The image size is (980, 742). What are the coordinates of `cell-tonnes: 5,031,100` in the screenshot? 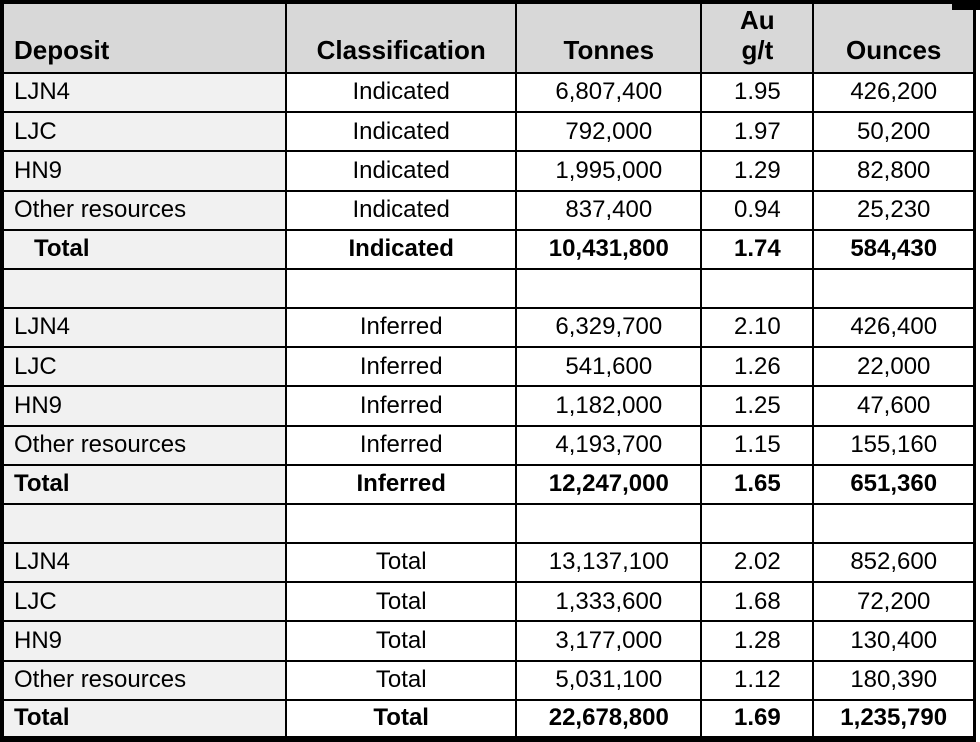 It's located at (609, 680).